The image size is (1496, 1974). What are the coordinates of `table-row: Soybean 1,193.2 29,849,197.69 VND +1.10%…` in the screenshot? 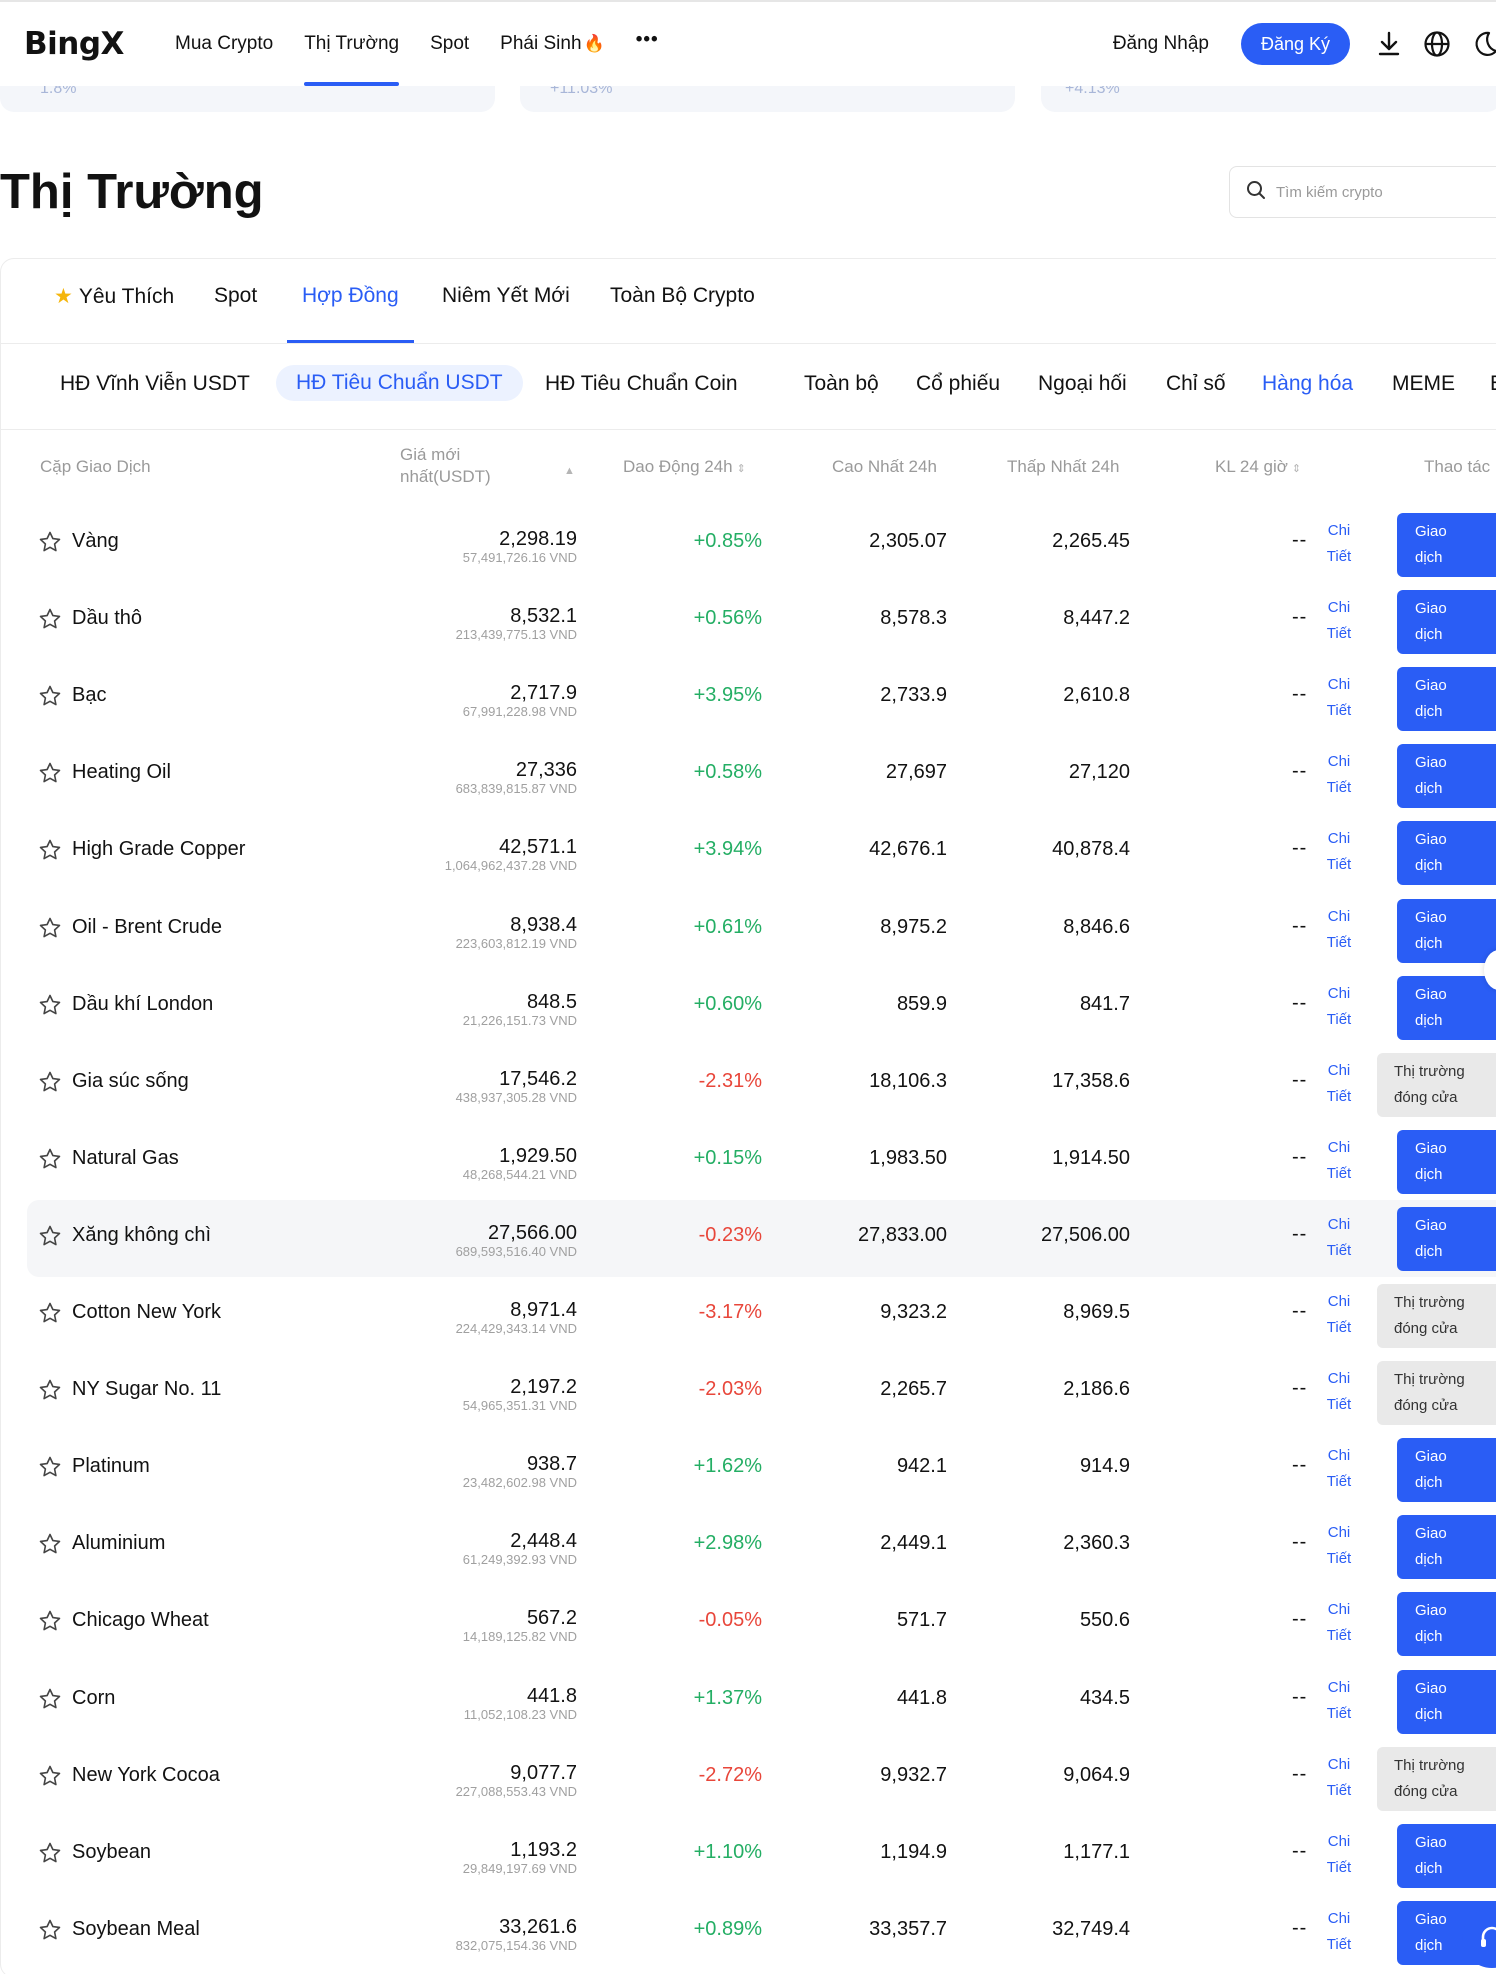 It's located at (761, 1855).